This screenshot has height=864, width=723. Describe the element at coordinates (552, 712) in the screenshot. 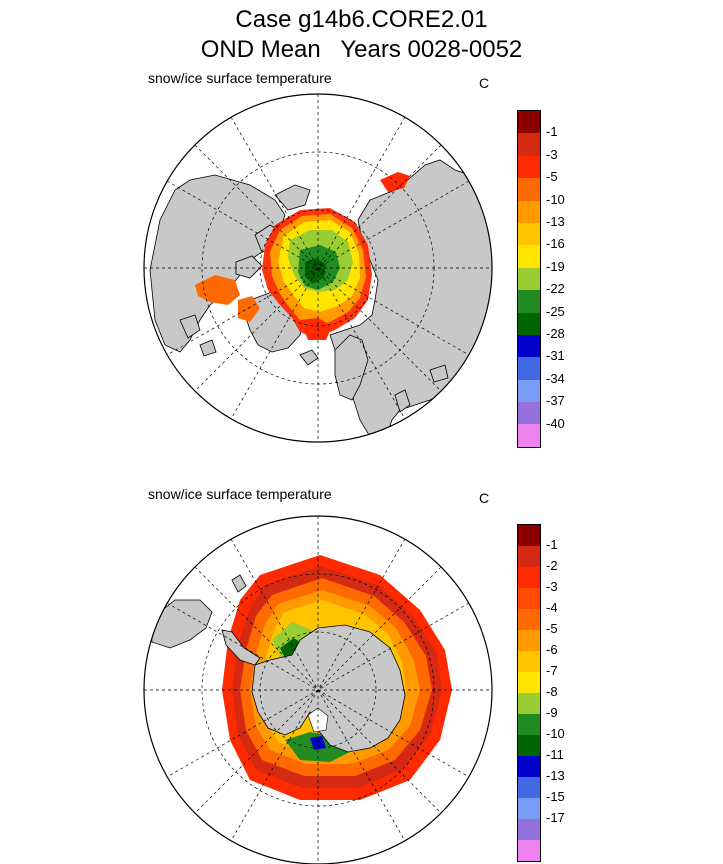

I see `south-colorbar-tick-label: -9` at that location.